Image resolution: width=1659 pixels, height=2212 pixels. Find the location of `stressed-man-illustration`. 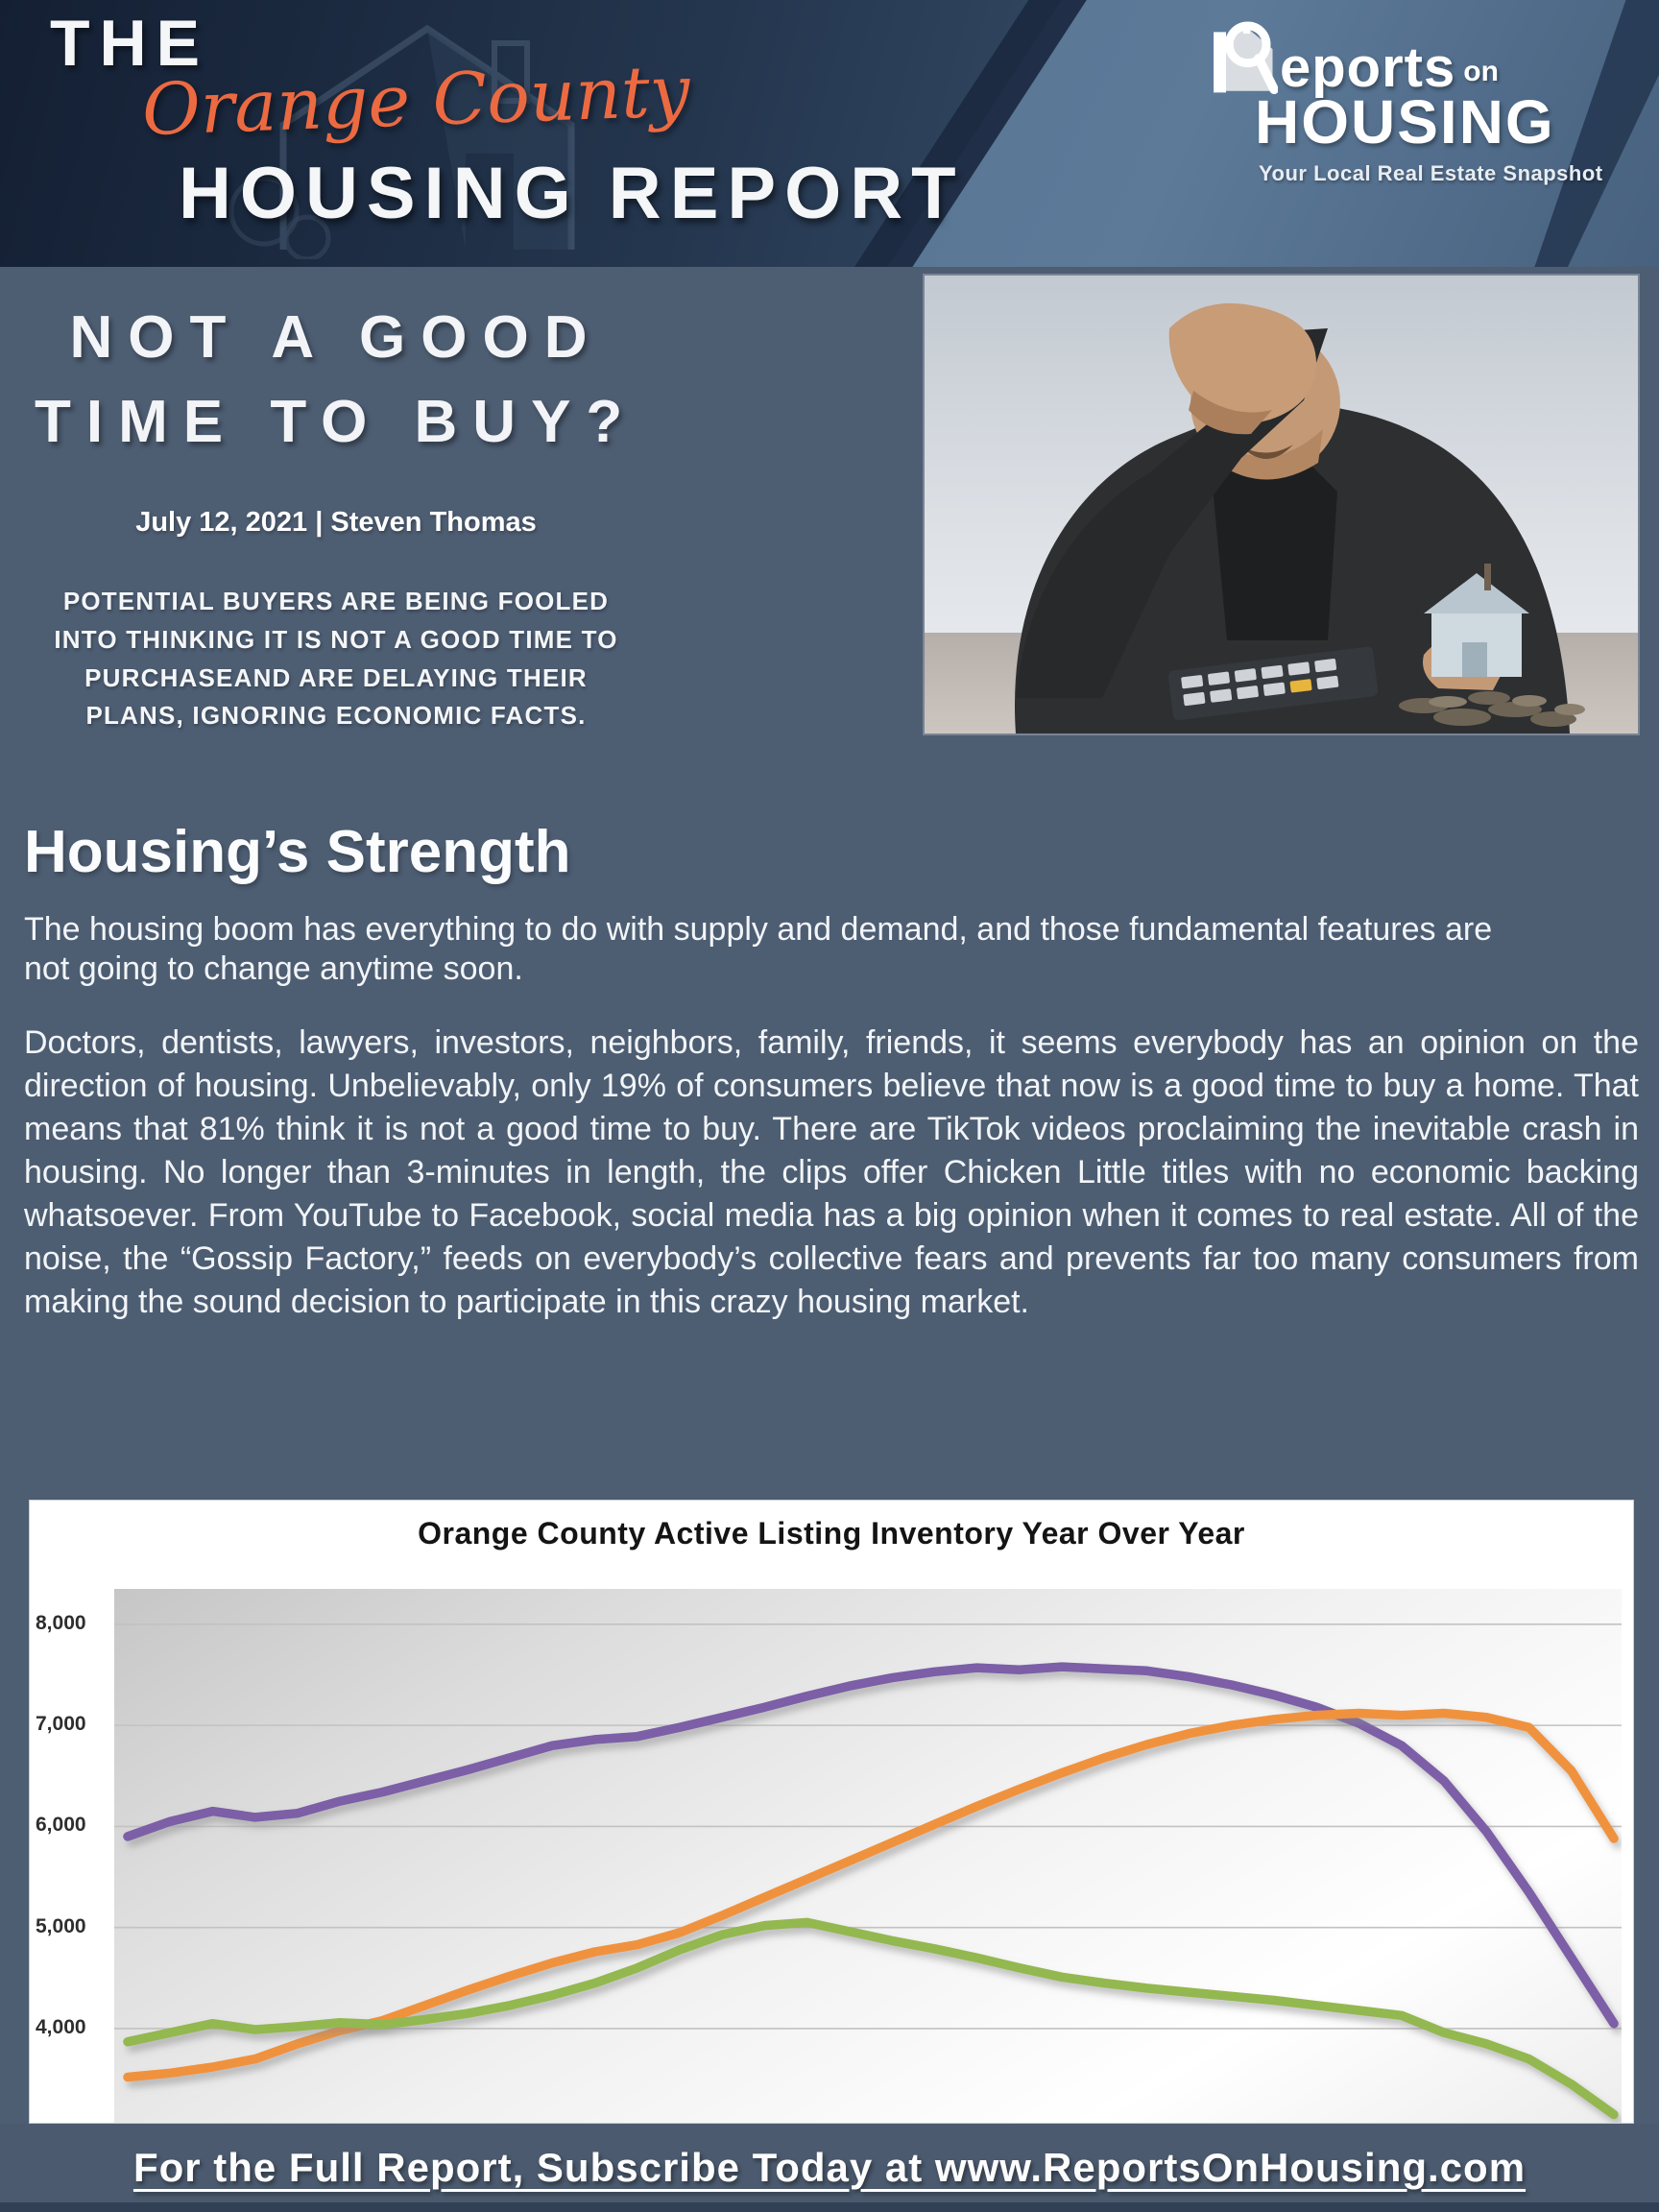

stressed-man-illustration is located at coordinates (1281, 504).